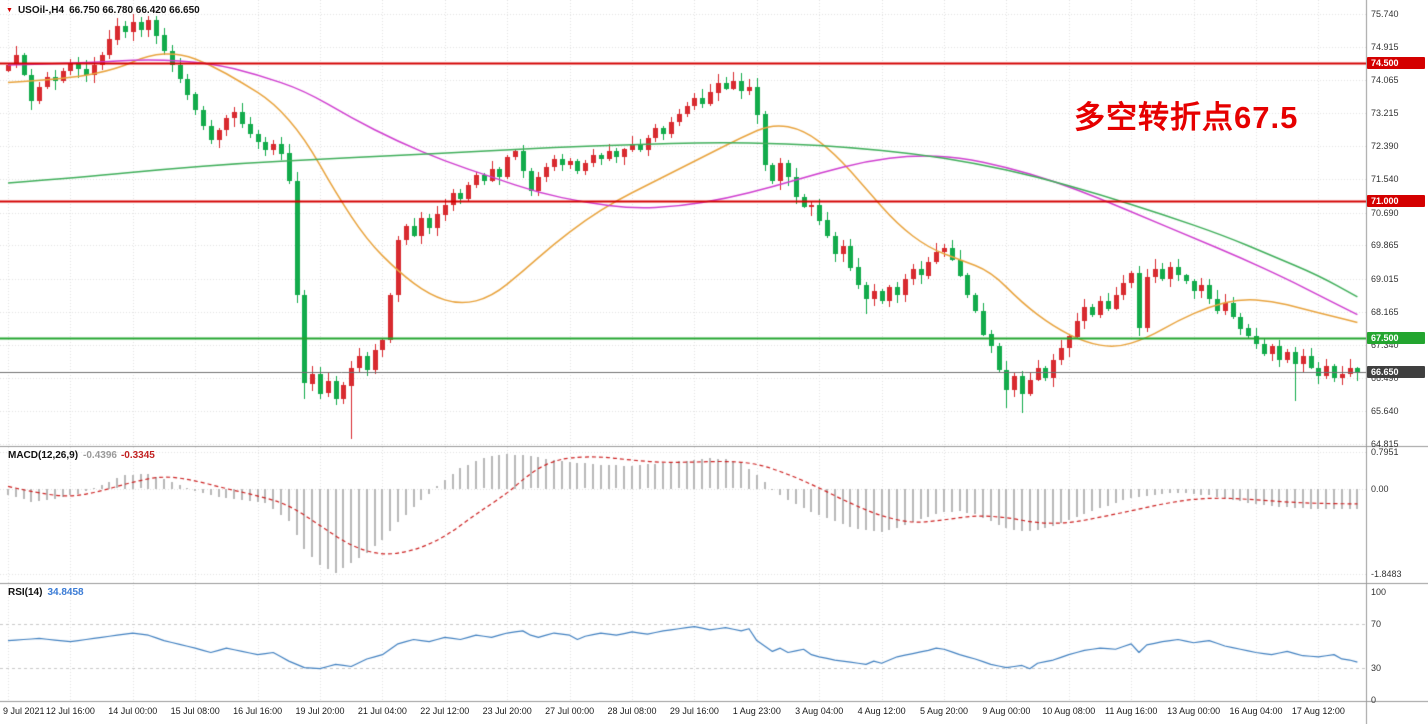 This screenshot has height=724, width=1428. I want to click on time-axis-label: 23 Jul 20:00, so click(507, 711).